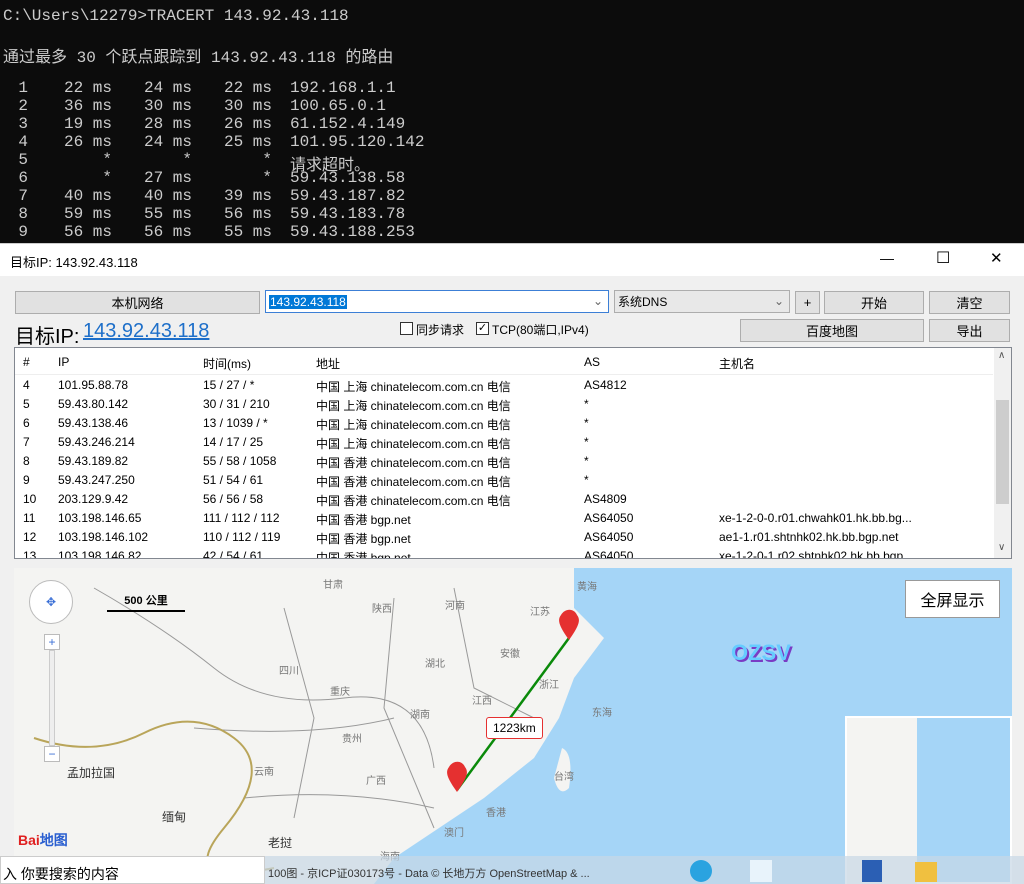 The height and width of the screenshot is (884, 1024). Describe the element at coordinates (348, 178) in the screenshot. I see `hop-address: 59.43.138.58` at that location.